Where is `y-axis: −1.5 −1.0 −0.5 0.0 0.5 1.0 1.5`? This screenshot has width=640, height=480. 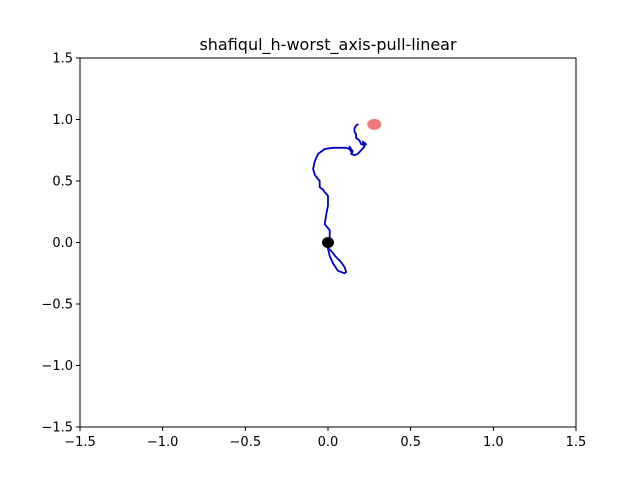
y-axis: −1.5 −1.0 −0.5 0.0 0.5 1.0 1.5 is located at coordinates (60, 244).